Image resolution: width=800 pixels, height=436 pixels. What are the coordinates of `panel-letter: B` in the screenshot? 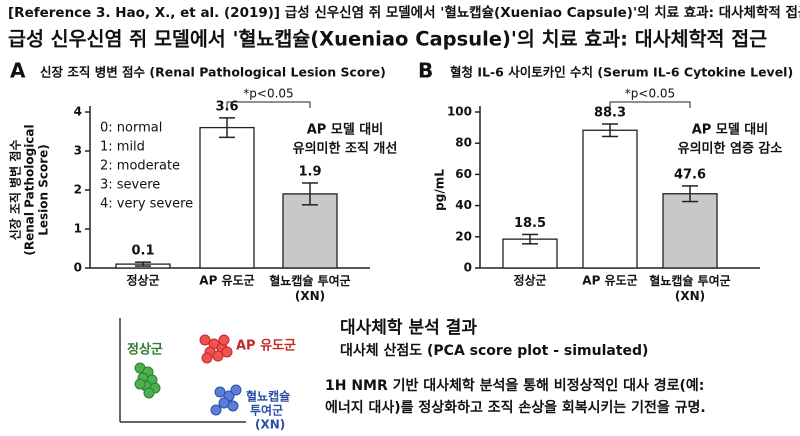 It's located at (425, 71).